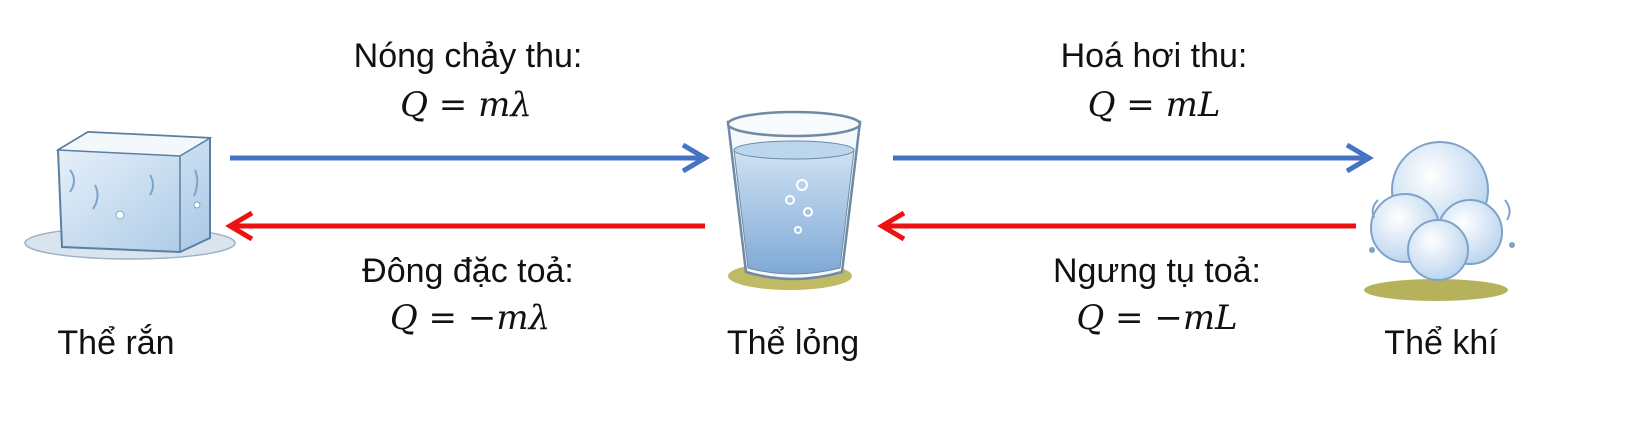 This screenshot has height=421, width=1651. I want to click on arrow-melting, so click(470, 158).